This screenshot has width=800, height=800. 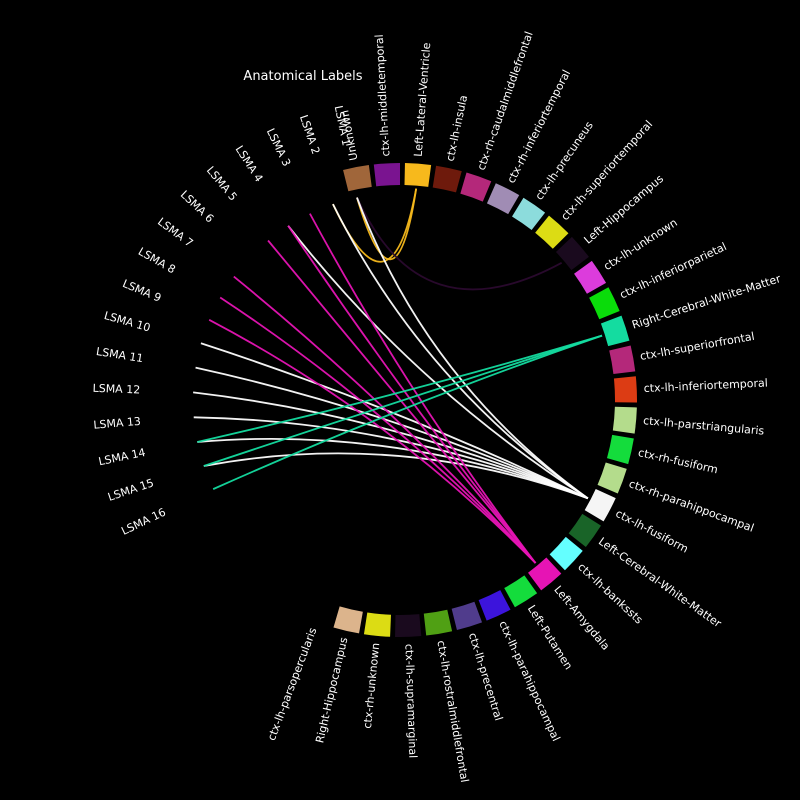 I want to click on segment-ctx-lh-superiortemporal, so click(x=552, y=232).